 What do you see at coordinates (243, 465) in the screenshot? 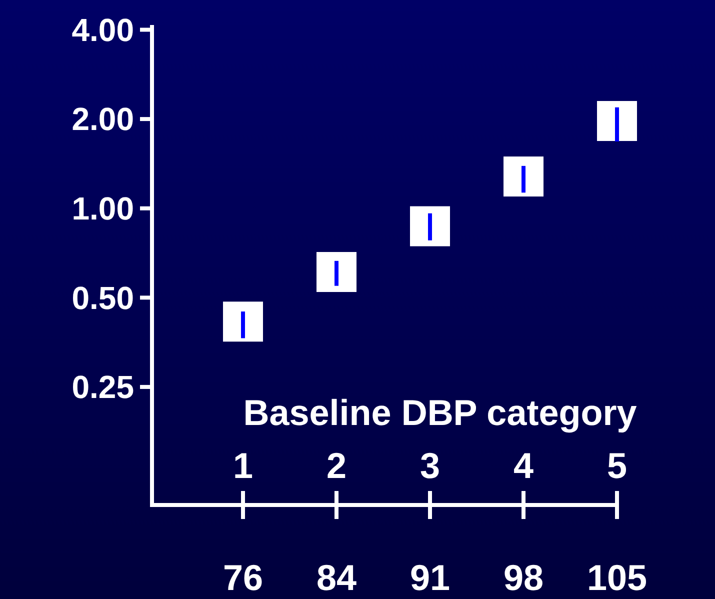
I see `annotation: 1` at bounding box center [243, 465].